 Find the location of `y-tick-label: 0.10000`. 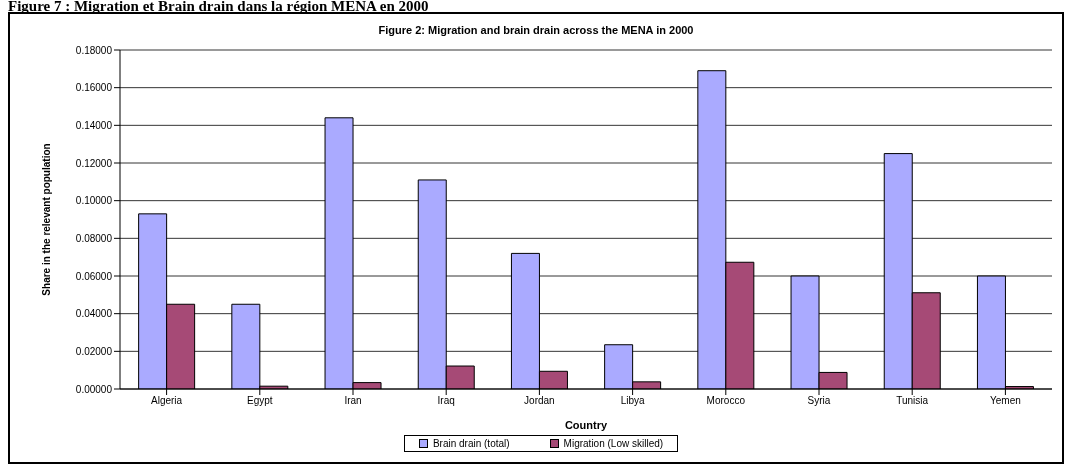

y-tick-label: 0.10000 is located at coordinates (94, 201).